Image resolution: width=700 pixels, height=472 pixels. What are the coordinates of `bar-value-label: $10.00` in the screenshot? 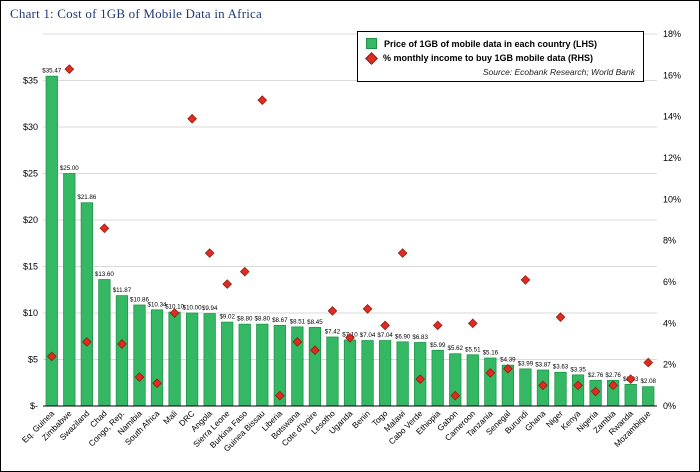 It's located at (192, 308).